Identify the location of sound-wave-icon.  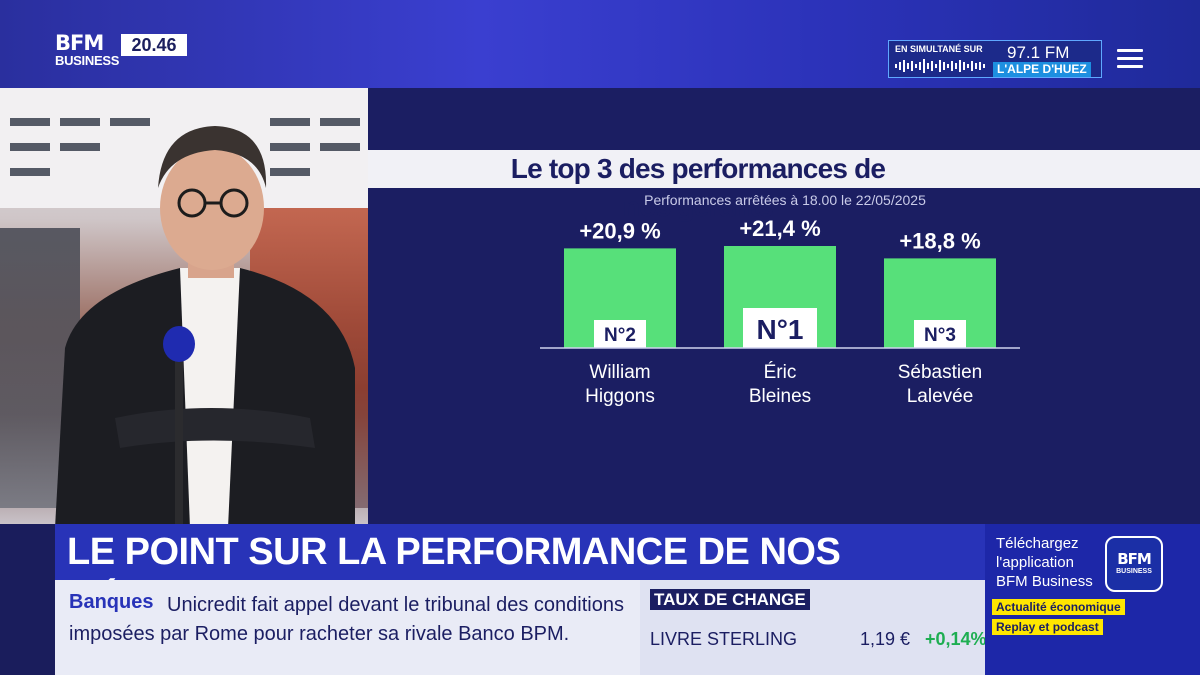
(940, 66).